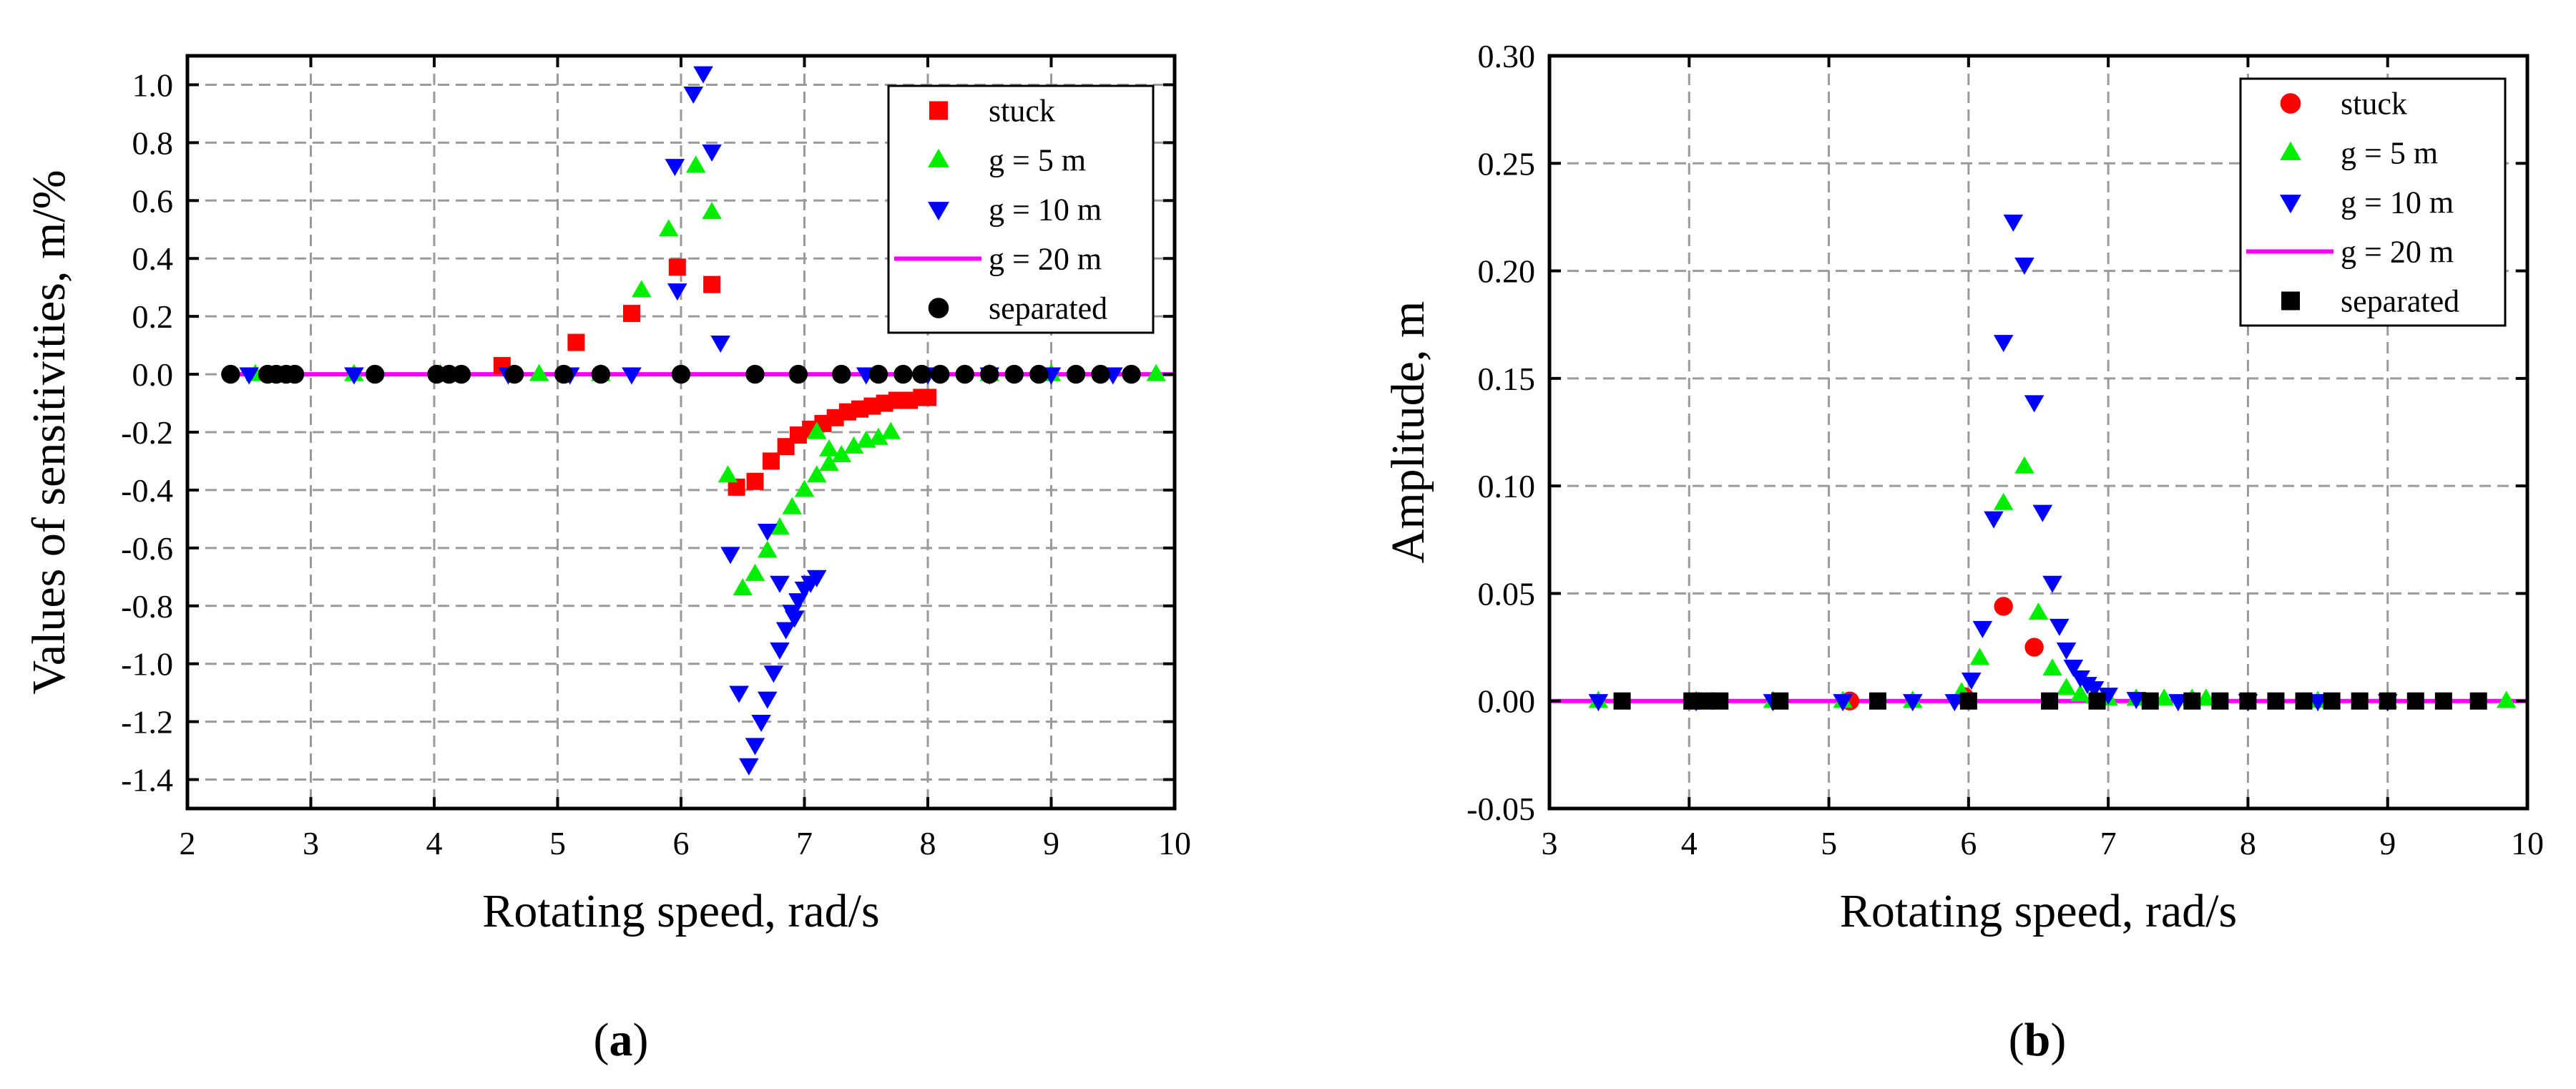  I want to click on legend-label-g5: g = 5 m, so click(1037, 160).